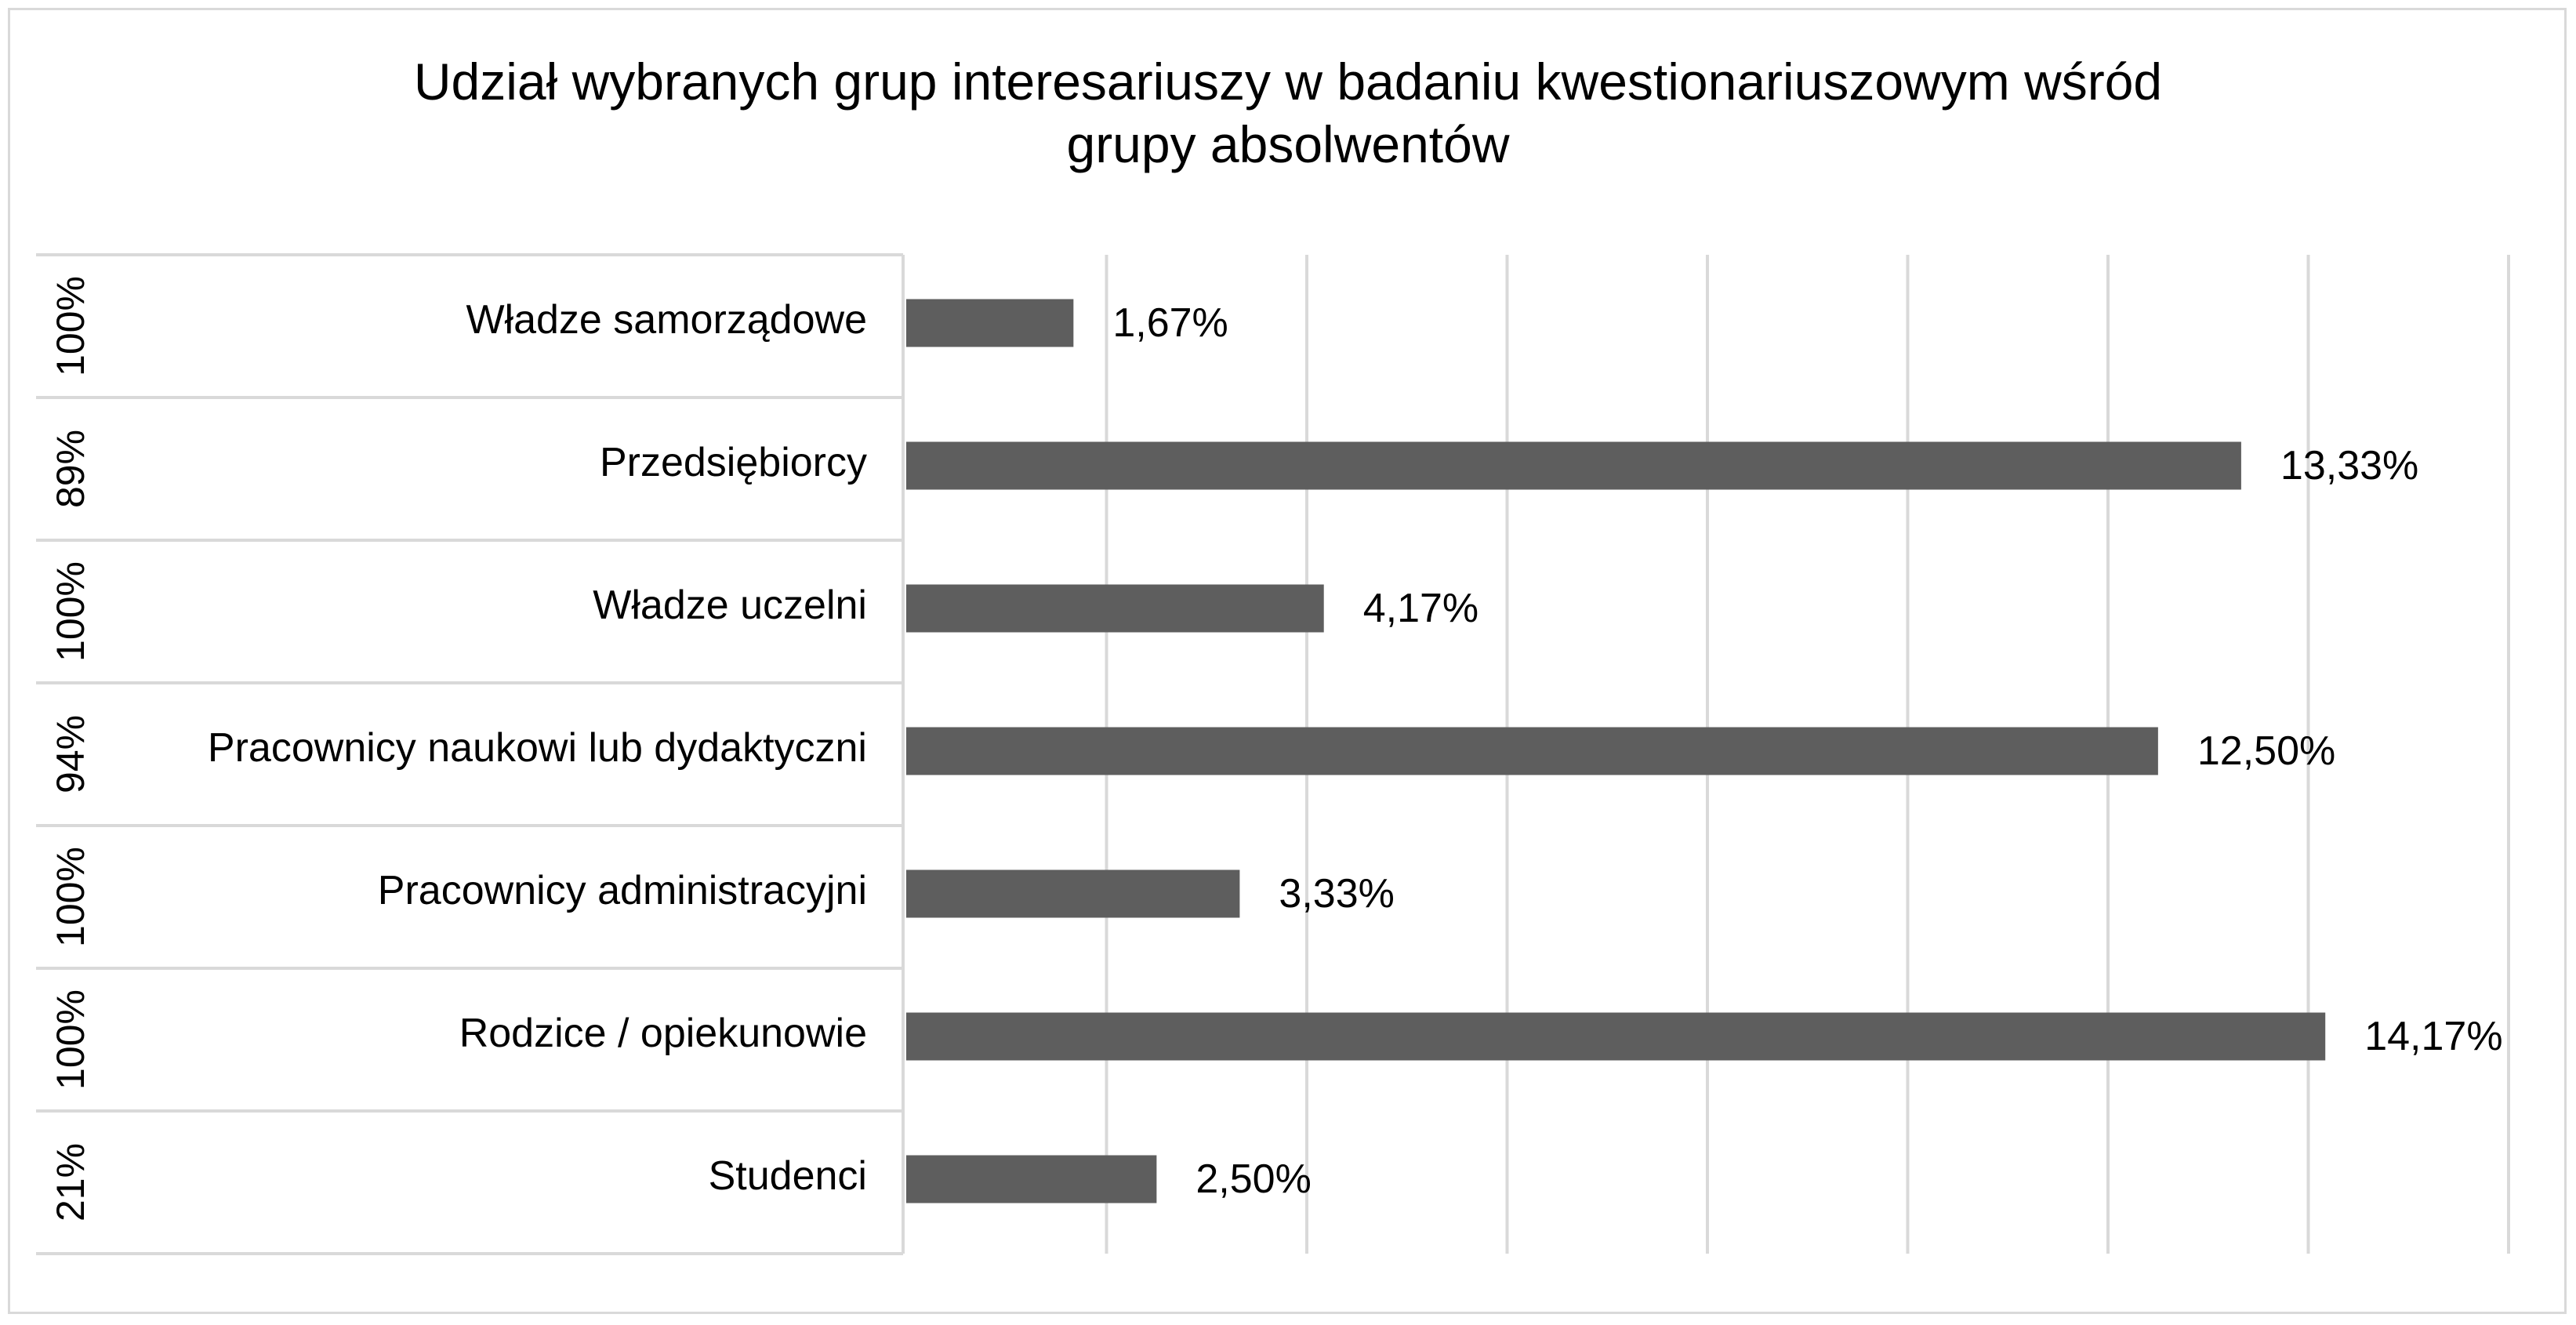 This screenshot has width=2576, height=1325. What do you see at coordinates (537, 748) in the screenshot?
I see `category-label: Pracownicy naukowi lub dydaktyczni` at bounding box center [537, 748].